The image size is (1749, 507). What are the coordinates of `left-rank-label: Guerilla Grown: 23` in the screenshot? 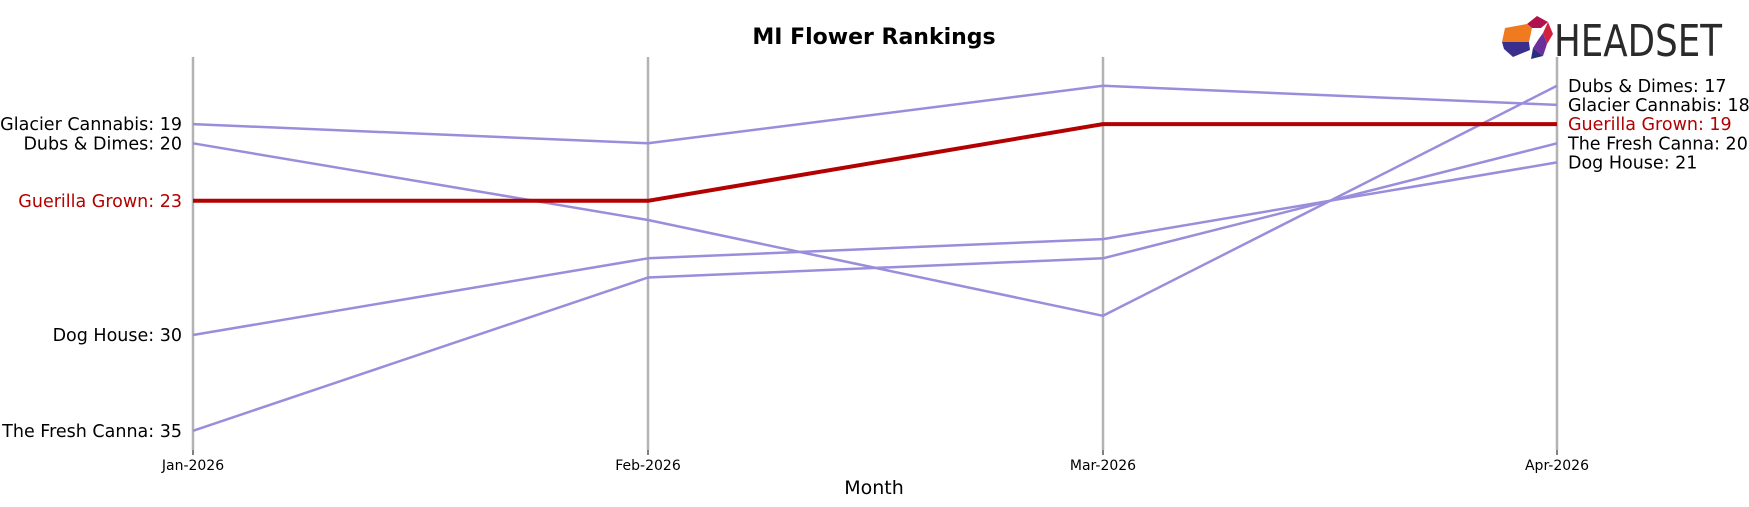 It's located at (100, 202).